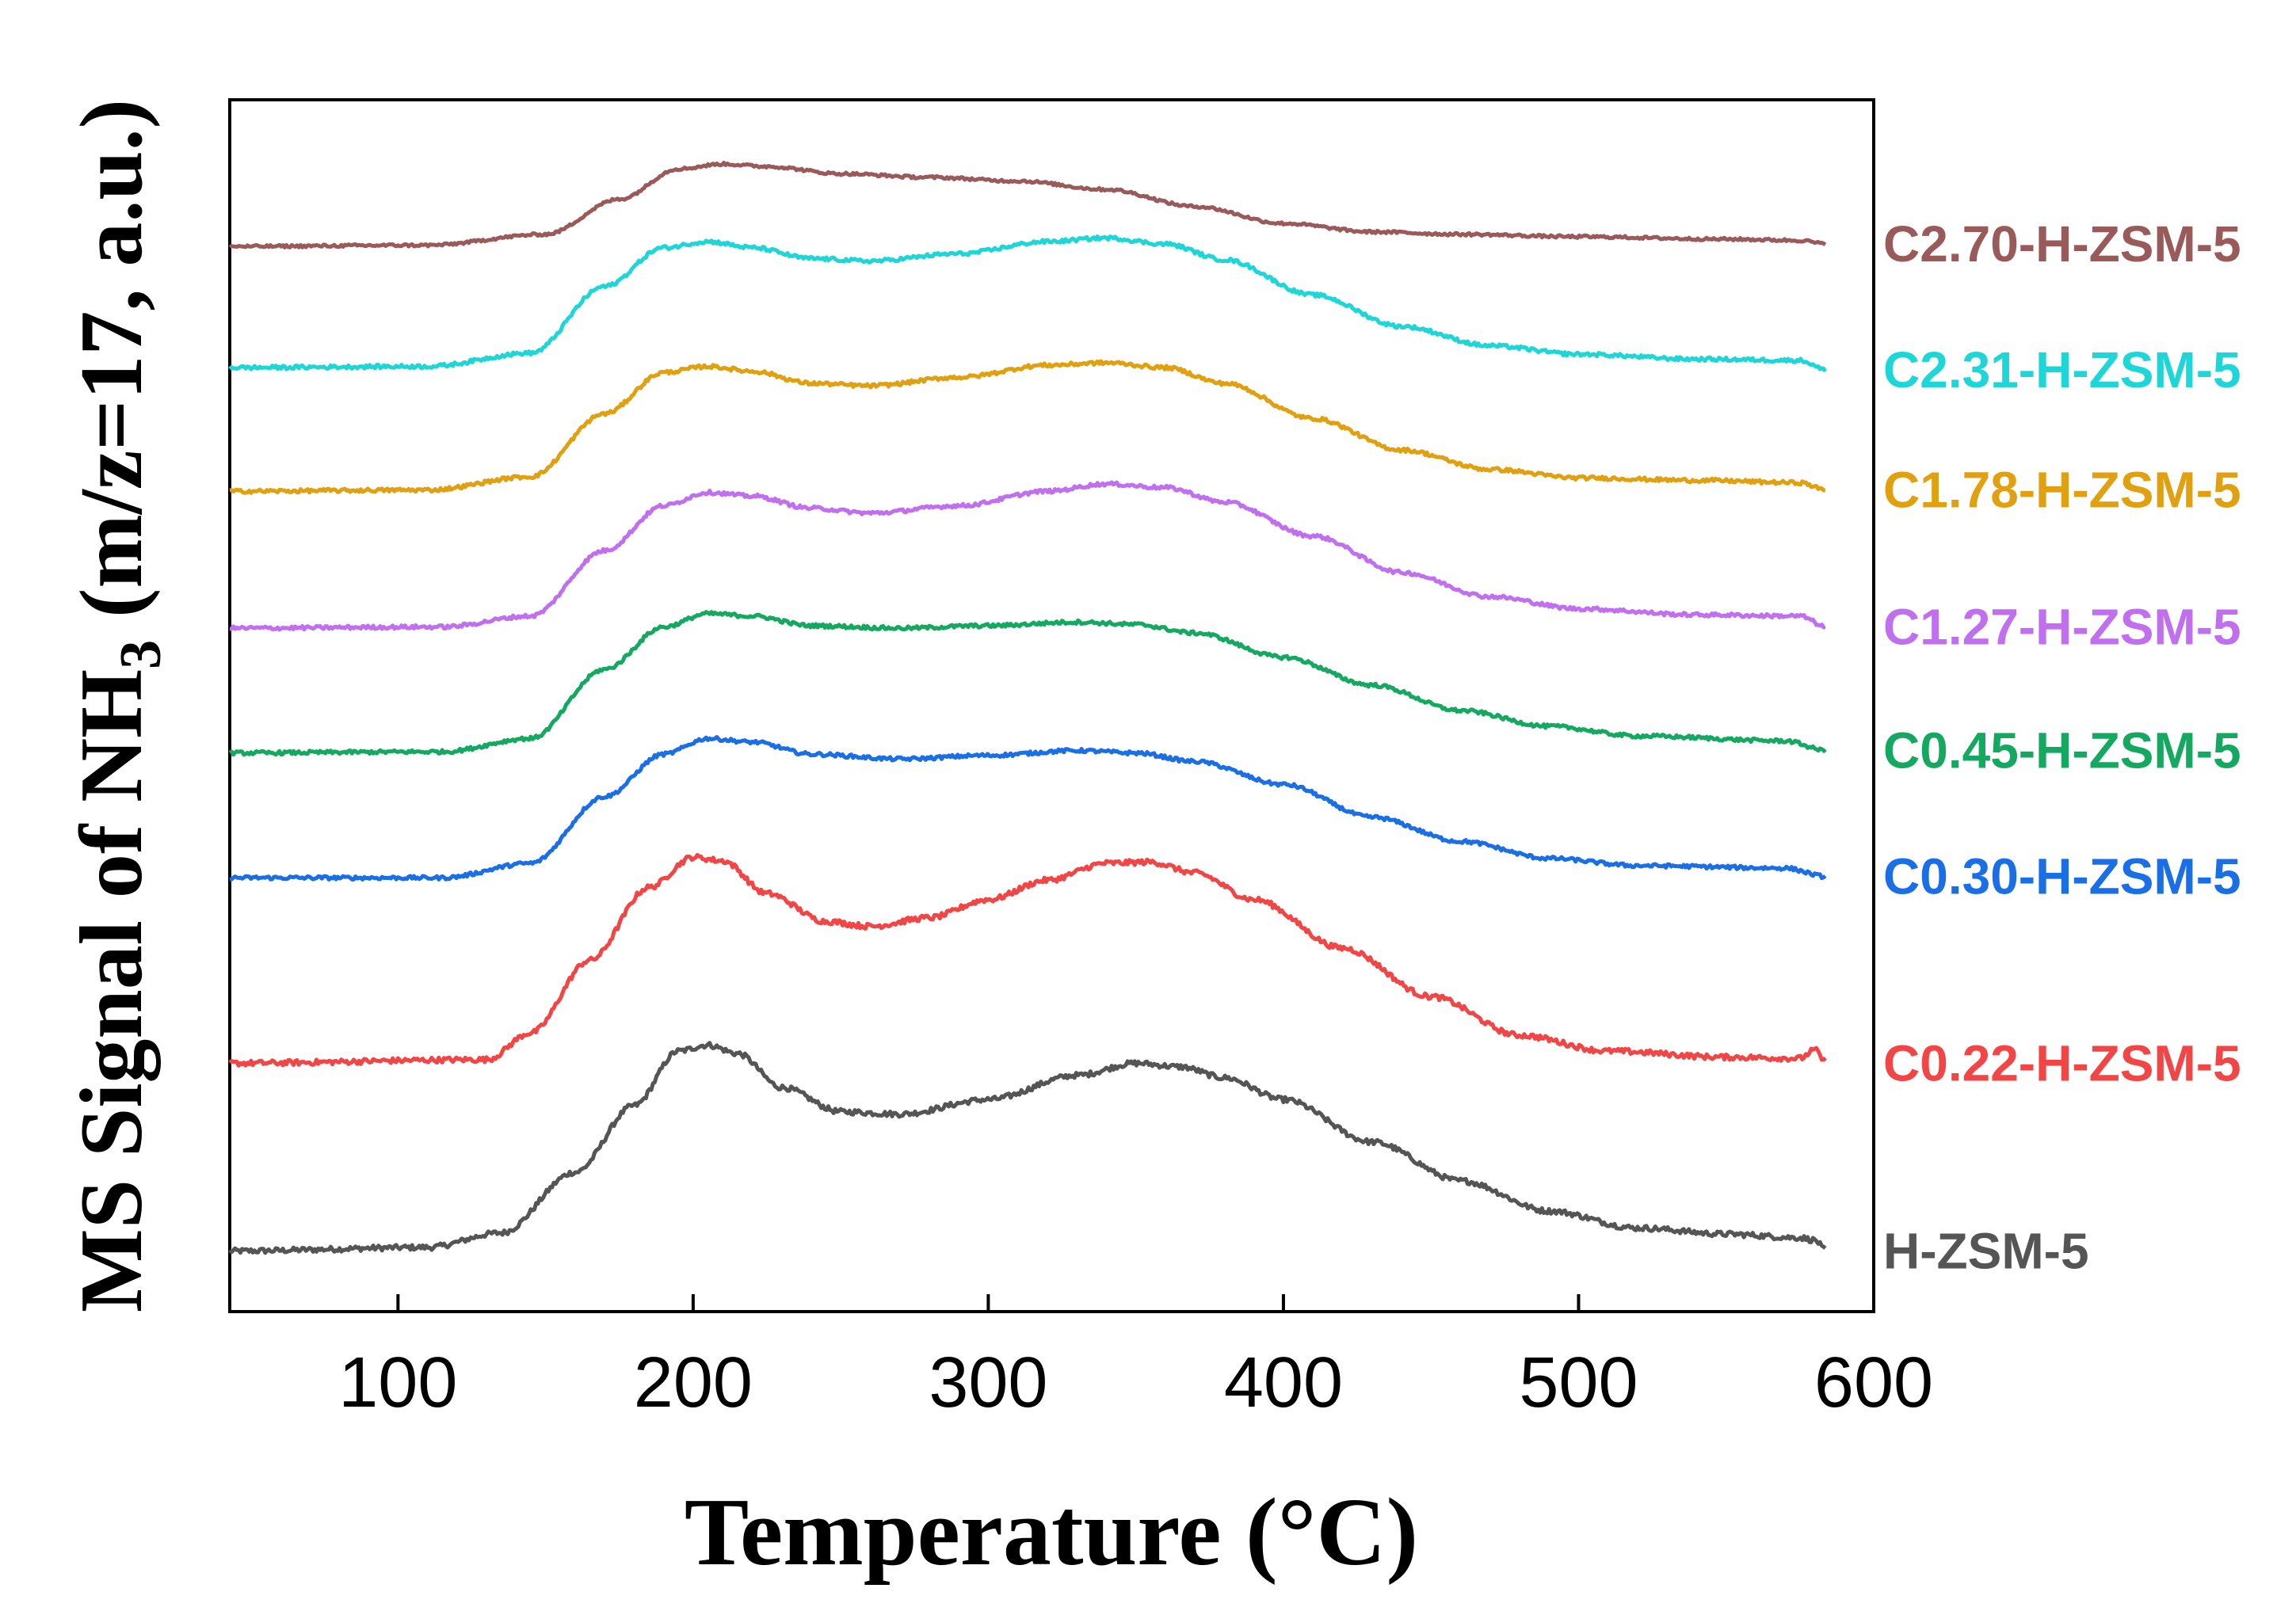 This screenshot has width=2296, height=1611. What do you see at coordinates (1135, 1358) in the screenshot?
I see `x-axis-ticks: 100 200 300 400 500 600` at bounding box center [1135, 1358].